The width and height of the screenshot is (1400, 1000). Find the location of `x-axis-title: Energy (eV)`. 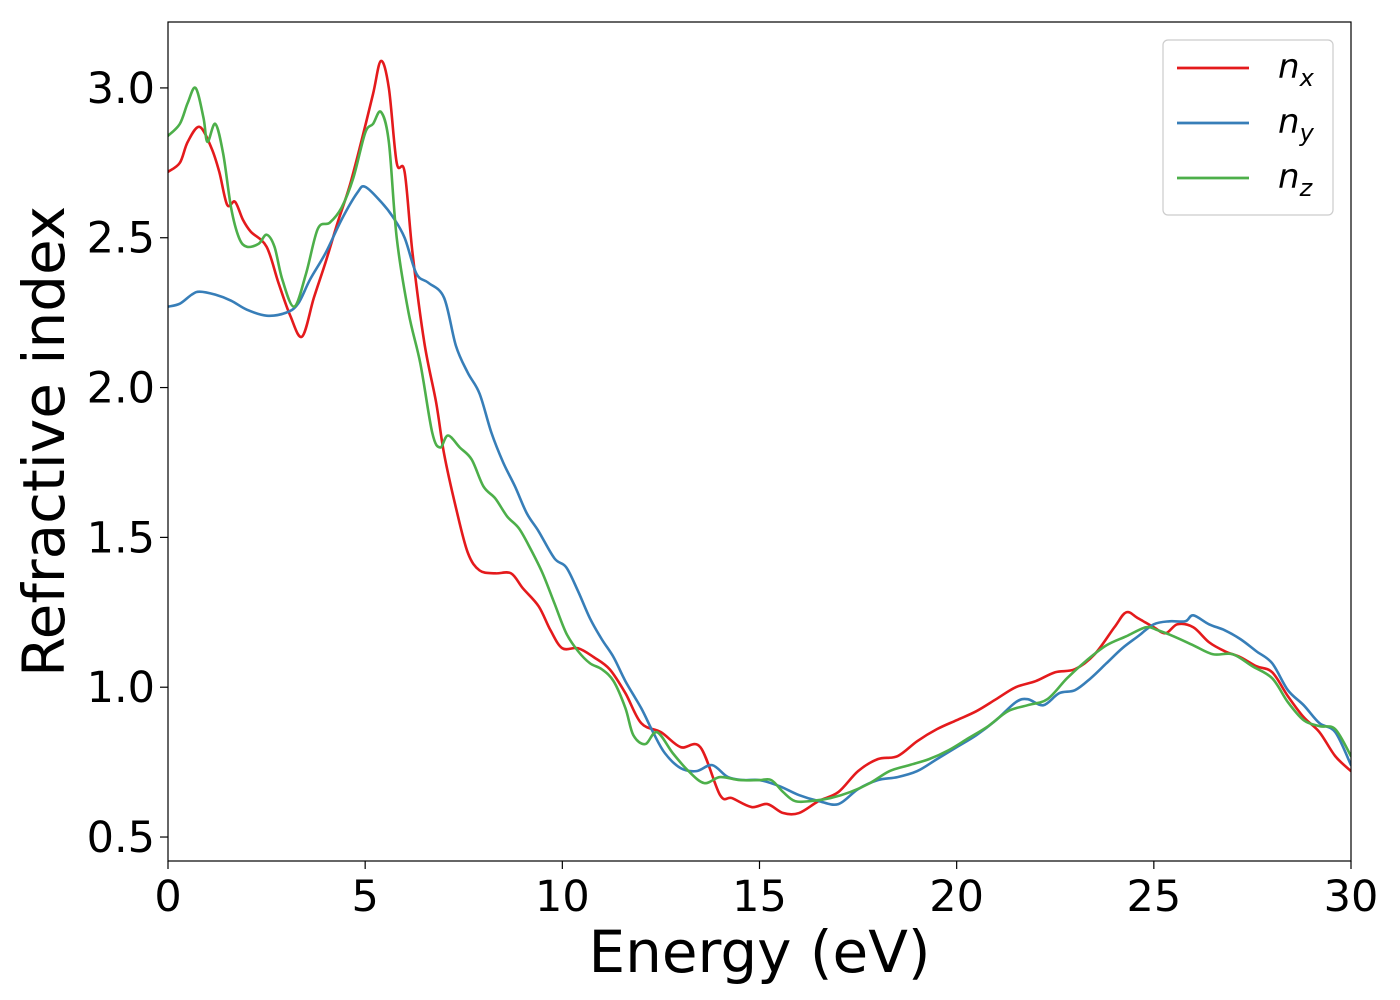

x-axis-title: Energy (eV) is located at coordinates (759, 952).